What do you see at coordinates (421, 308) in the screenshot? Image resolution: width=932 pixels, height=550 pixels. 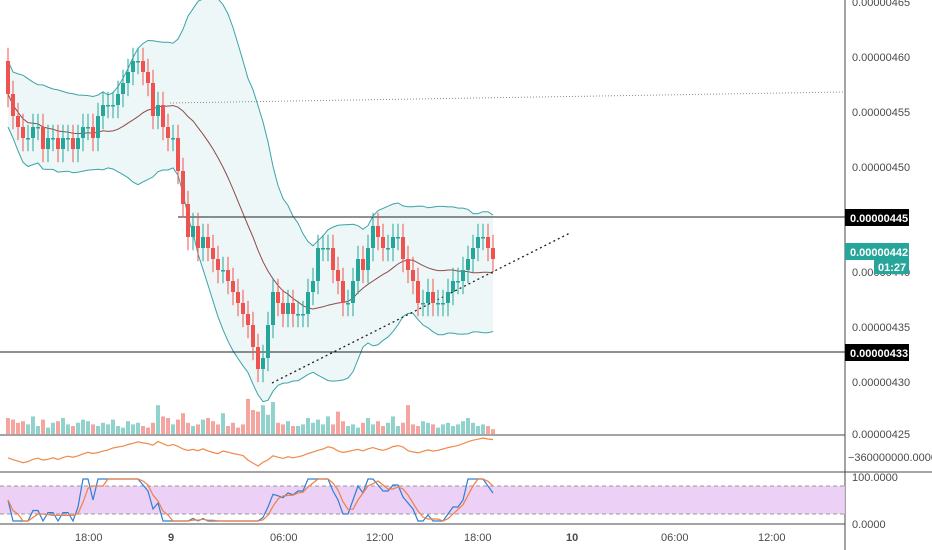 I see `rising-trendline` at bounding box center [421, 308].